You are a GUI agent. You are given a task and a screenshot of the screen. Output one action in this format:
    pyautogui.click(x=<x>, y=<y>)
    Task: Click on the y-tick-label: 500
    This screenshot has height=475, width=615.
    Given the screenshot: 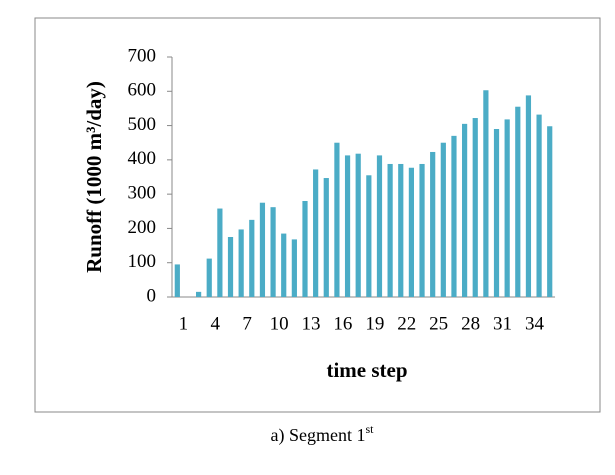 What is the action you would take?
    pyautogui.click(x=142, y=124)
    